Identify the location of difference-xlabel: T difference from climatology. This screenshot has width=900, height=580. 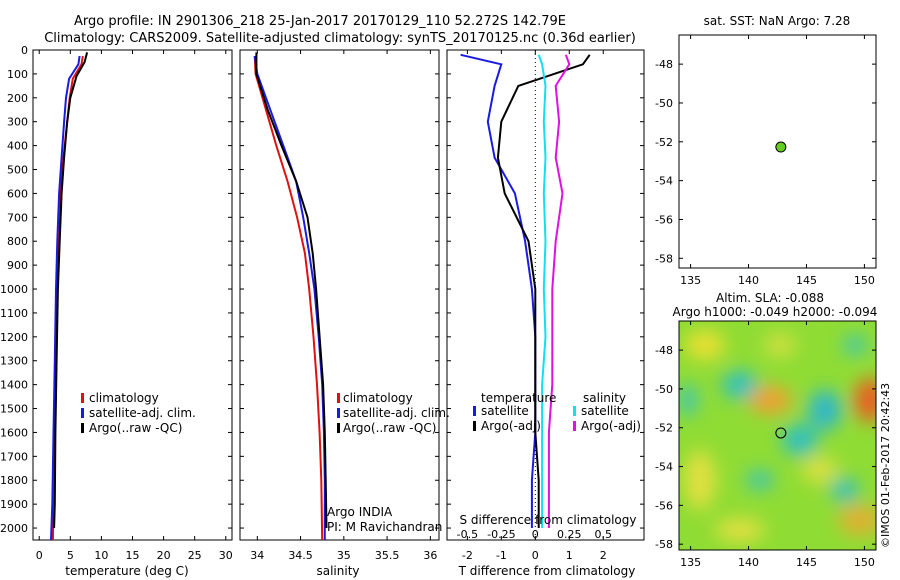
(547, 571).